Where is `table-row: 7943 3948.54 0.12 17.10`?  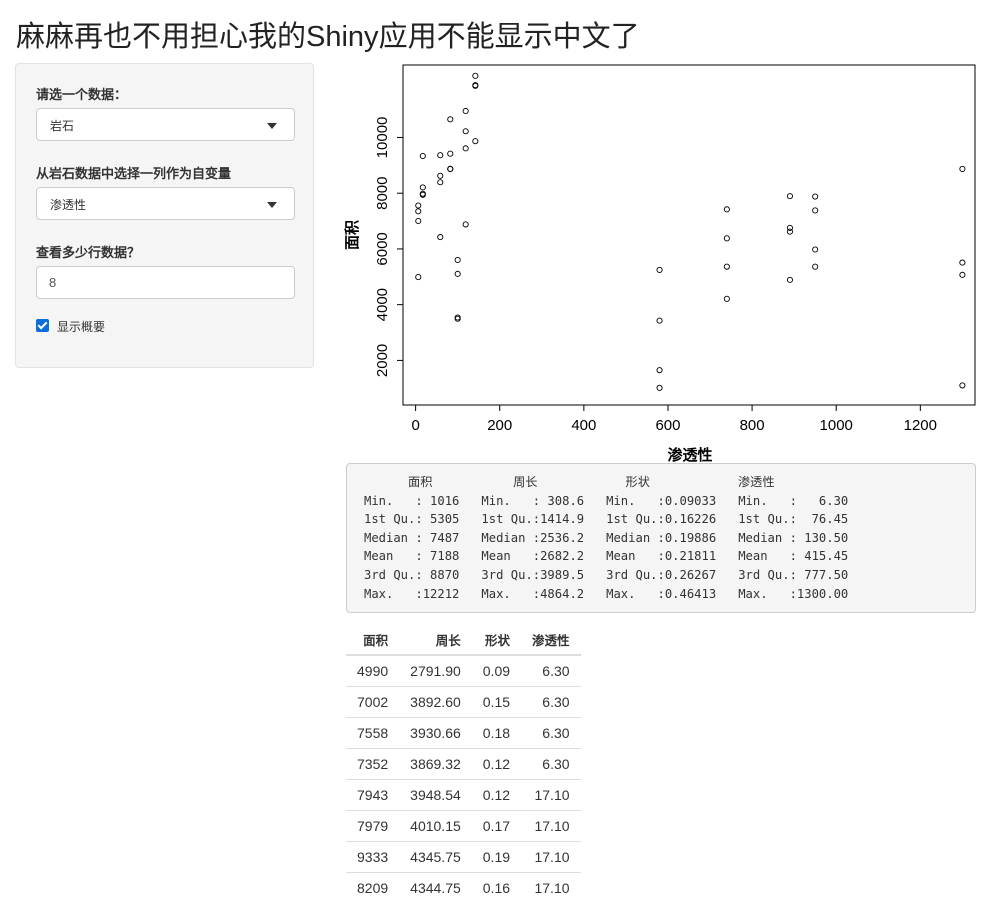 table-row: 7943 3948.54 0.12 17.10 is located at coordinates (463, 795).